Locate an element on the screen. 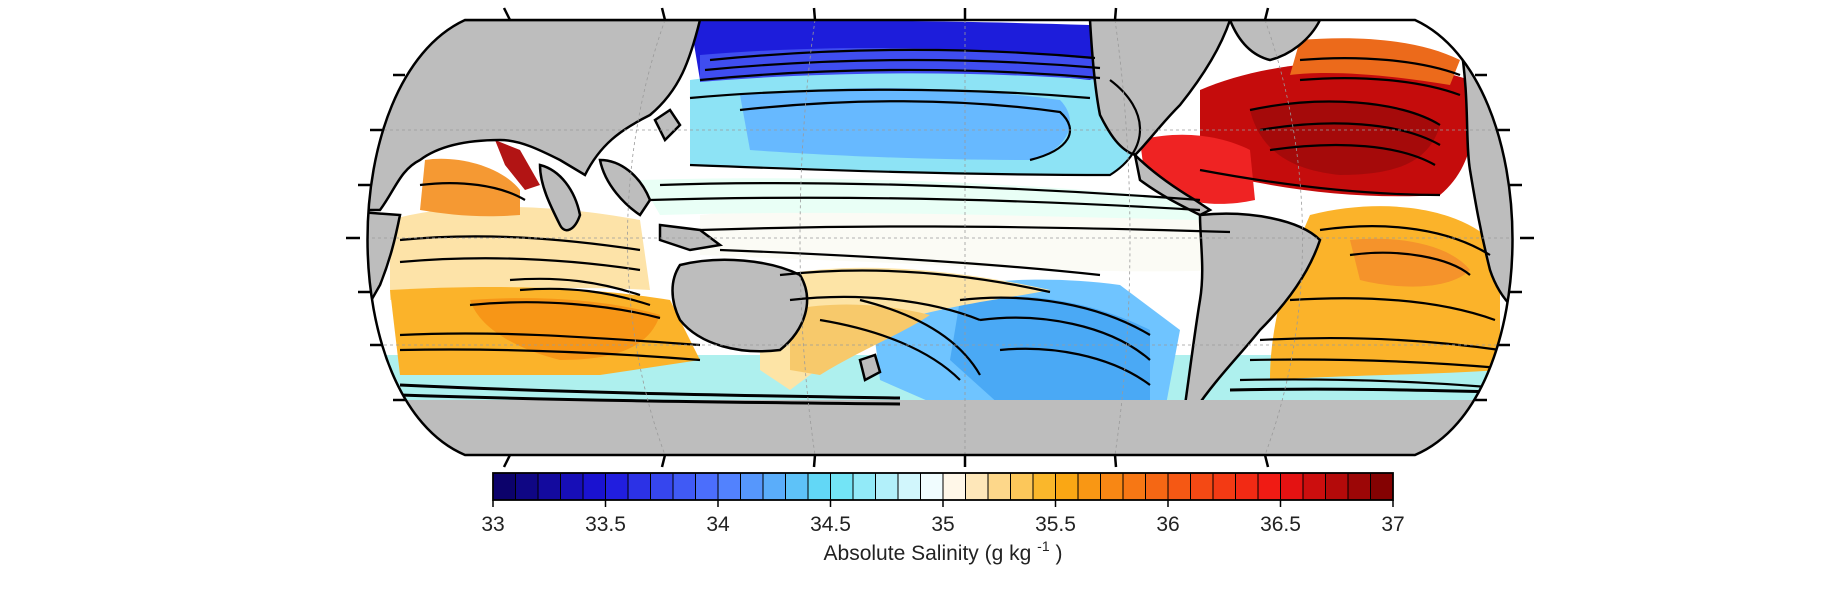 The height and width of the screenshot is (590, 1829). land-india is located at coordinates (560, 197).